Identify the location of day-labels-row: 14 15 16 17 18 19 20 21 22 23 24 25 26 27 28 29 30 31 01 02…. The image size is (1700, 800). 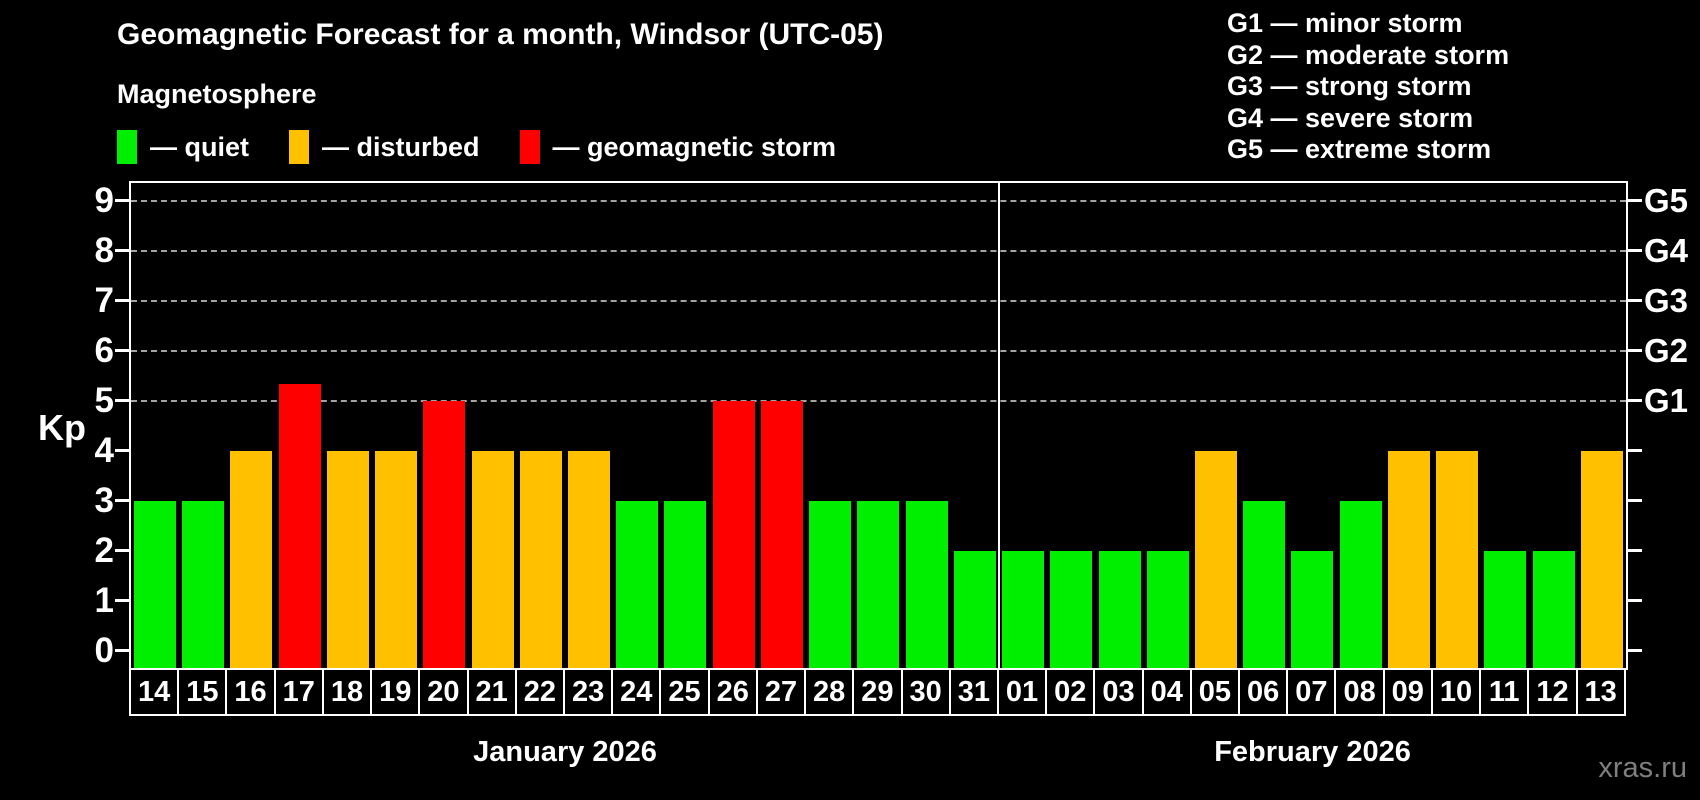
(877, 692).